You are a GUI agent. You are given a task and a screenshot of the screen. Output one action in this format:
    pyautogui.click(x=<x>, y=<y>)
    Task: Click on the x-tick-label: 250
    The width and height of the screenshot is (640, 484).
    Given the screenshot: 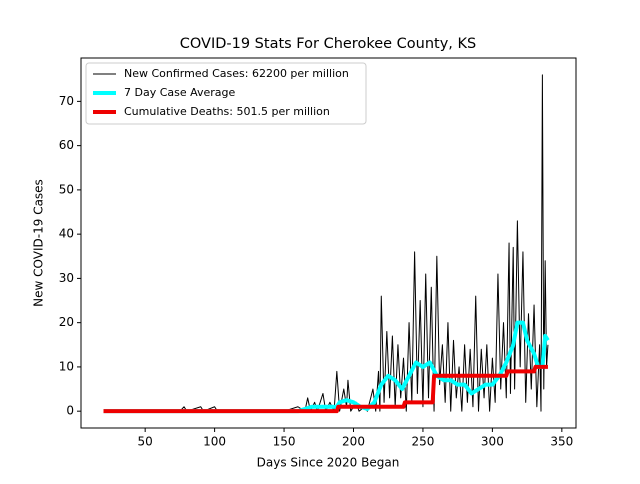 What is the action you would take?
    pyautogui.click(x=422, y=442)
    